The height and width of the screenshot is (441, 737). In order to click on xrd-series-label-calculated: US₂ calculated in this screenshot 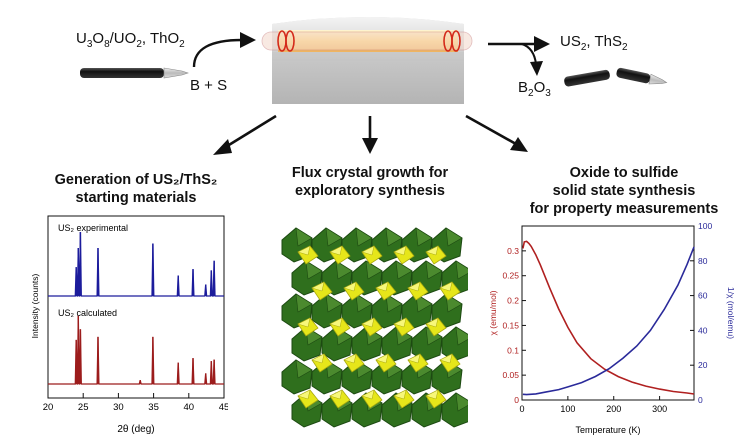, I will do `click(87, 313)`.